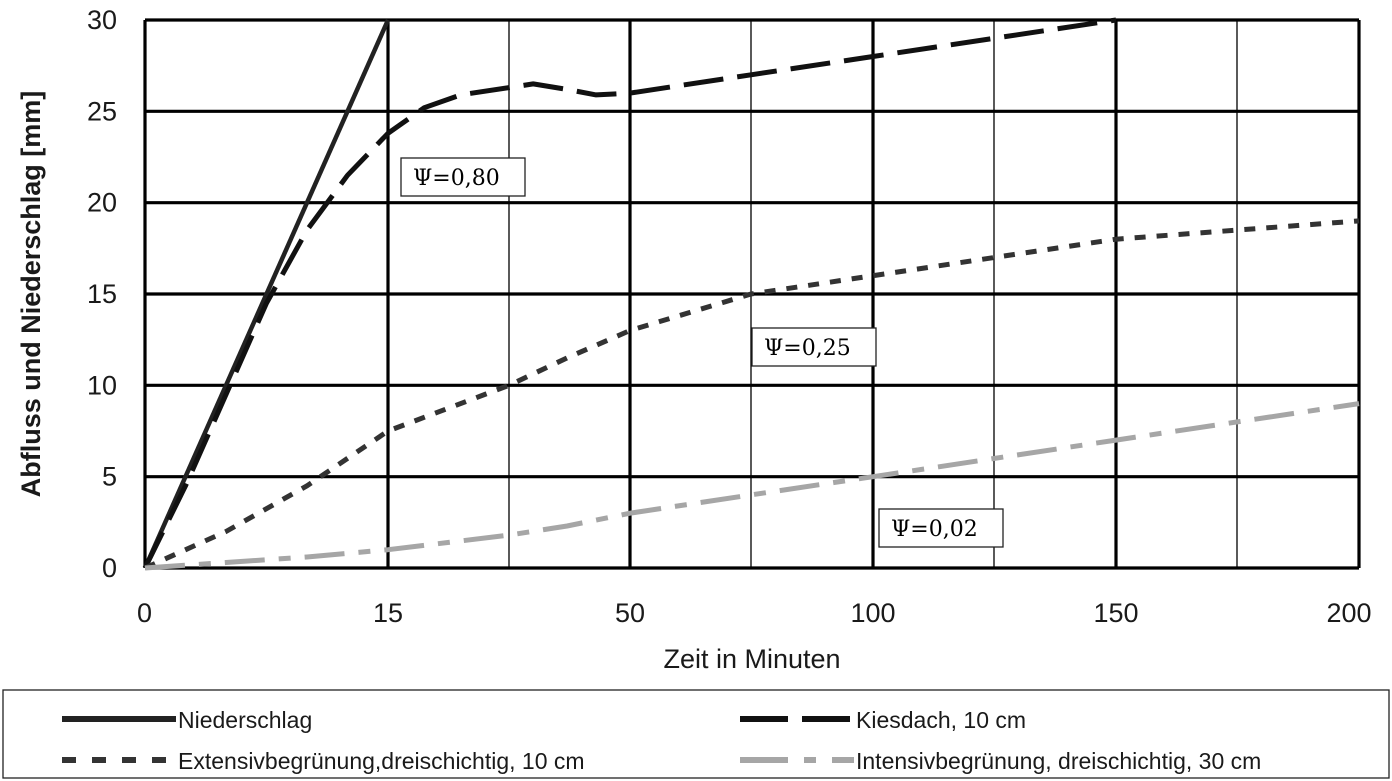 This screenshot has height=781, width=1392. I want to click on legend-item: Niederschlag, so click(187, 720).